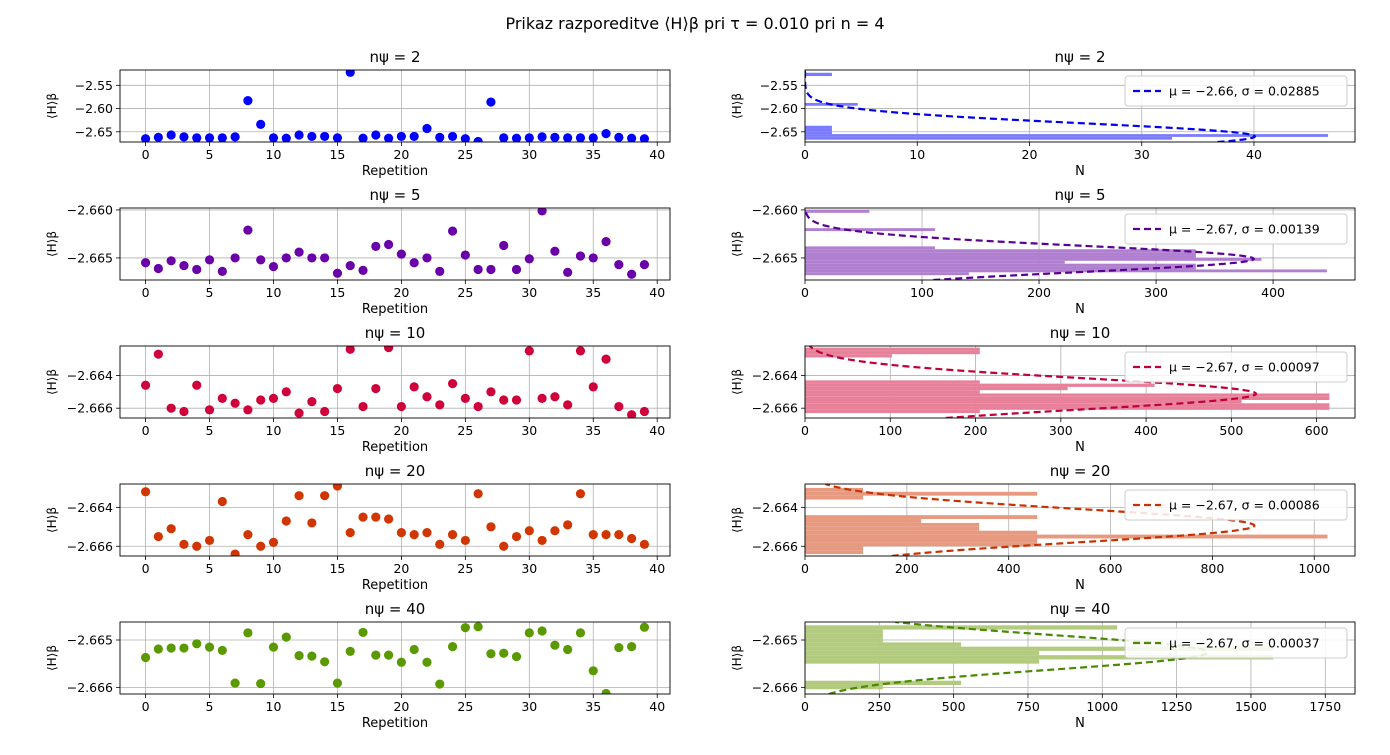 Image resolution: width=1390 pixels, height=755 pixels. Describe the element at coordinates (1102, 706) in the screenshot. I see `x-tick-label: 1000` at that location.